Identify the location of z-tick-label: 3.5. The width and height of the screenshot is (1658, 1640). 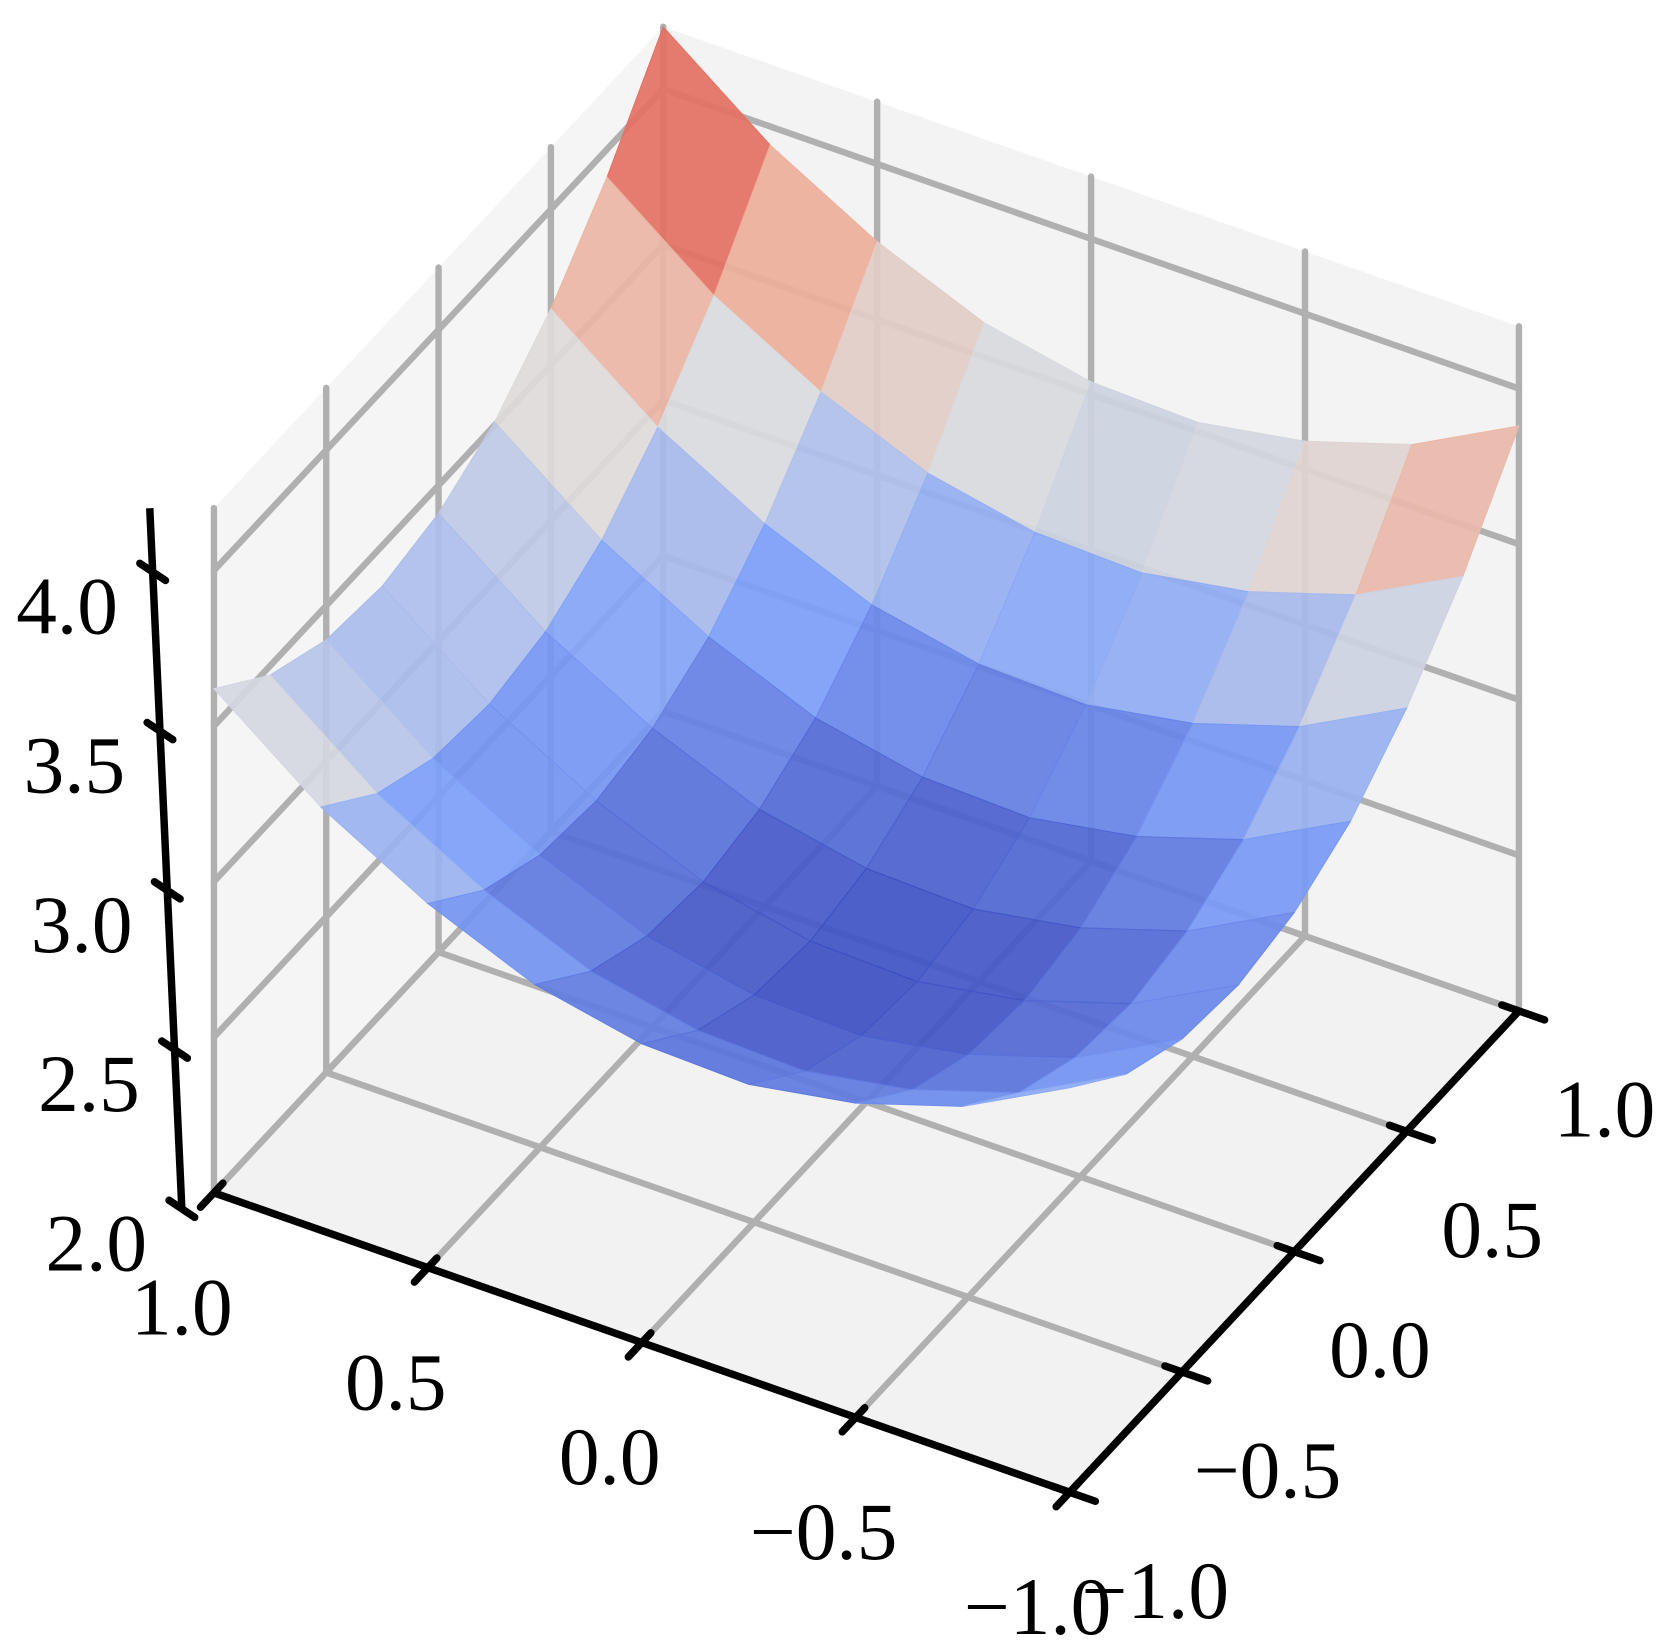
(75, 766).